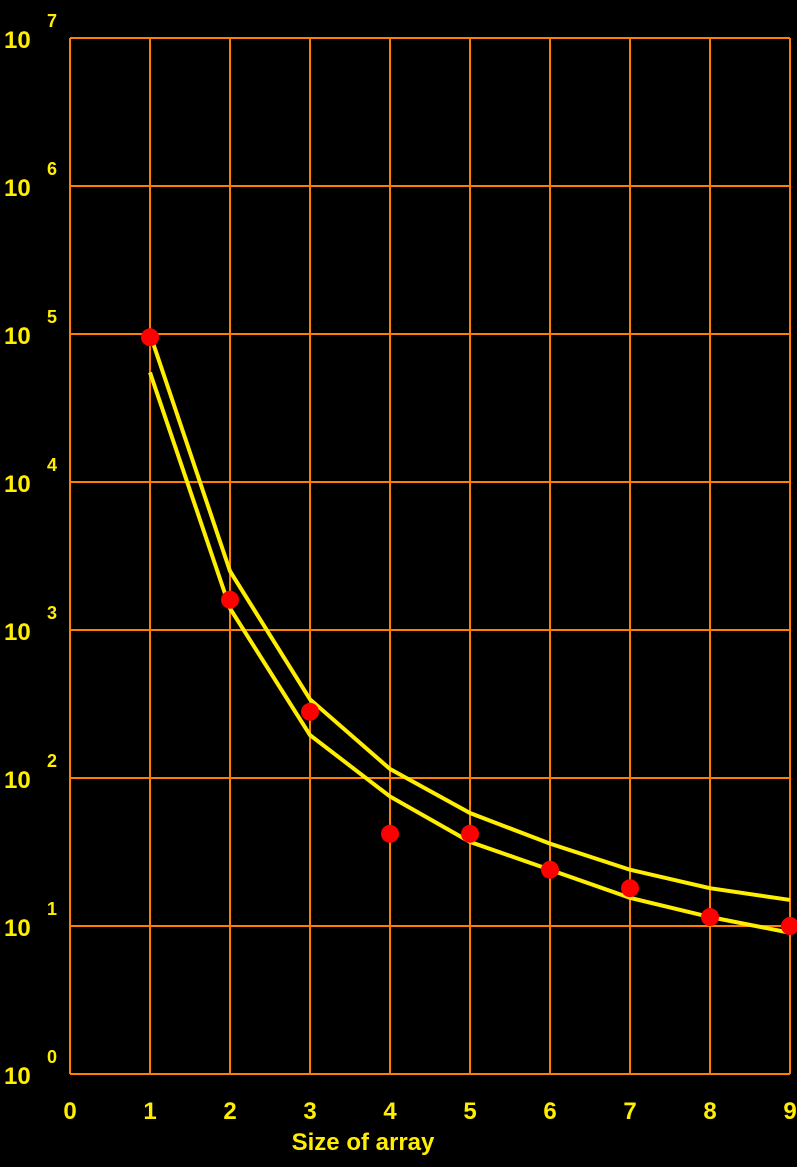 The image size is (797, 1167). Describe the element at coordinates (469, 1111) in the screenshot. I see `x-tick-label: 5` at that location.